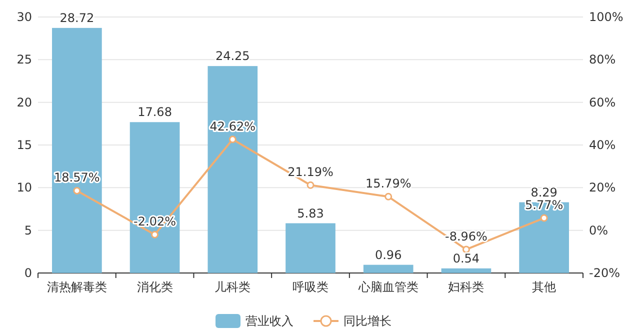 Image resolution: width=627 pixels, height=335 pixels. I want to click on y-tick-label: 15, so click(24, 145).